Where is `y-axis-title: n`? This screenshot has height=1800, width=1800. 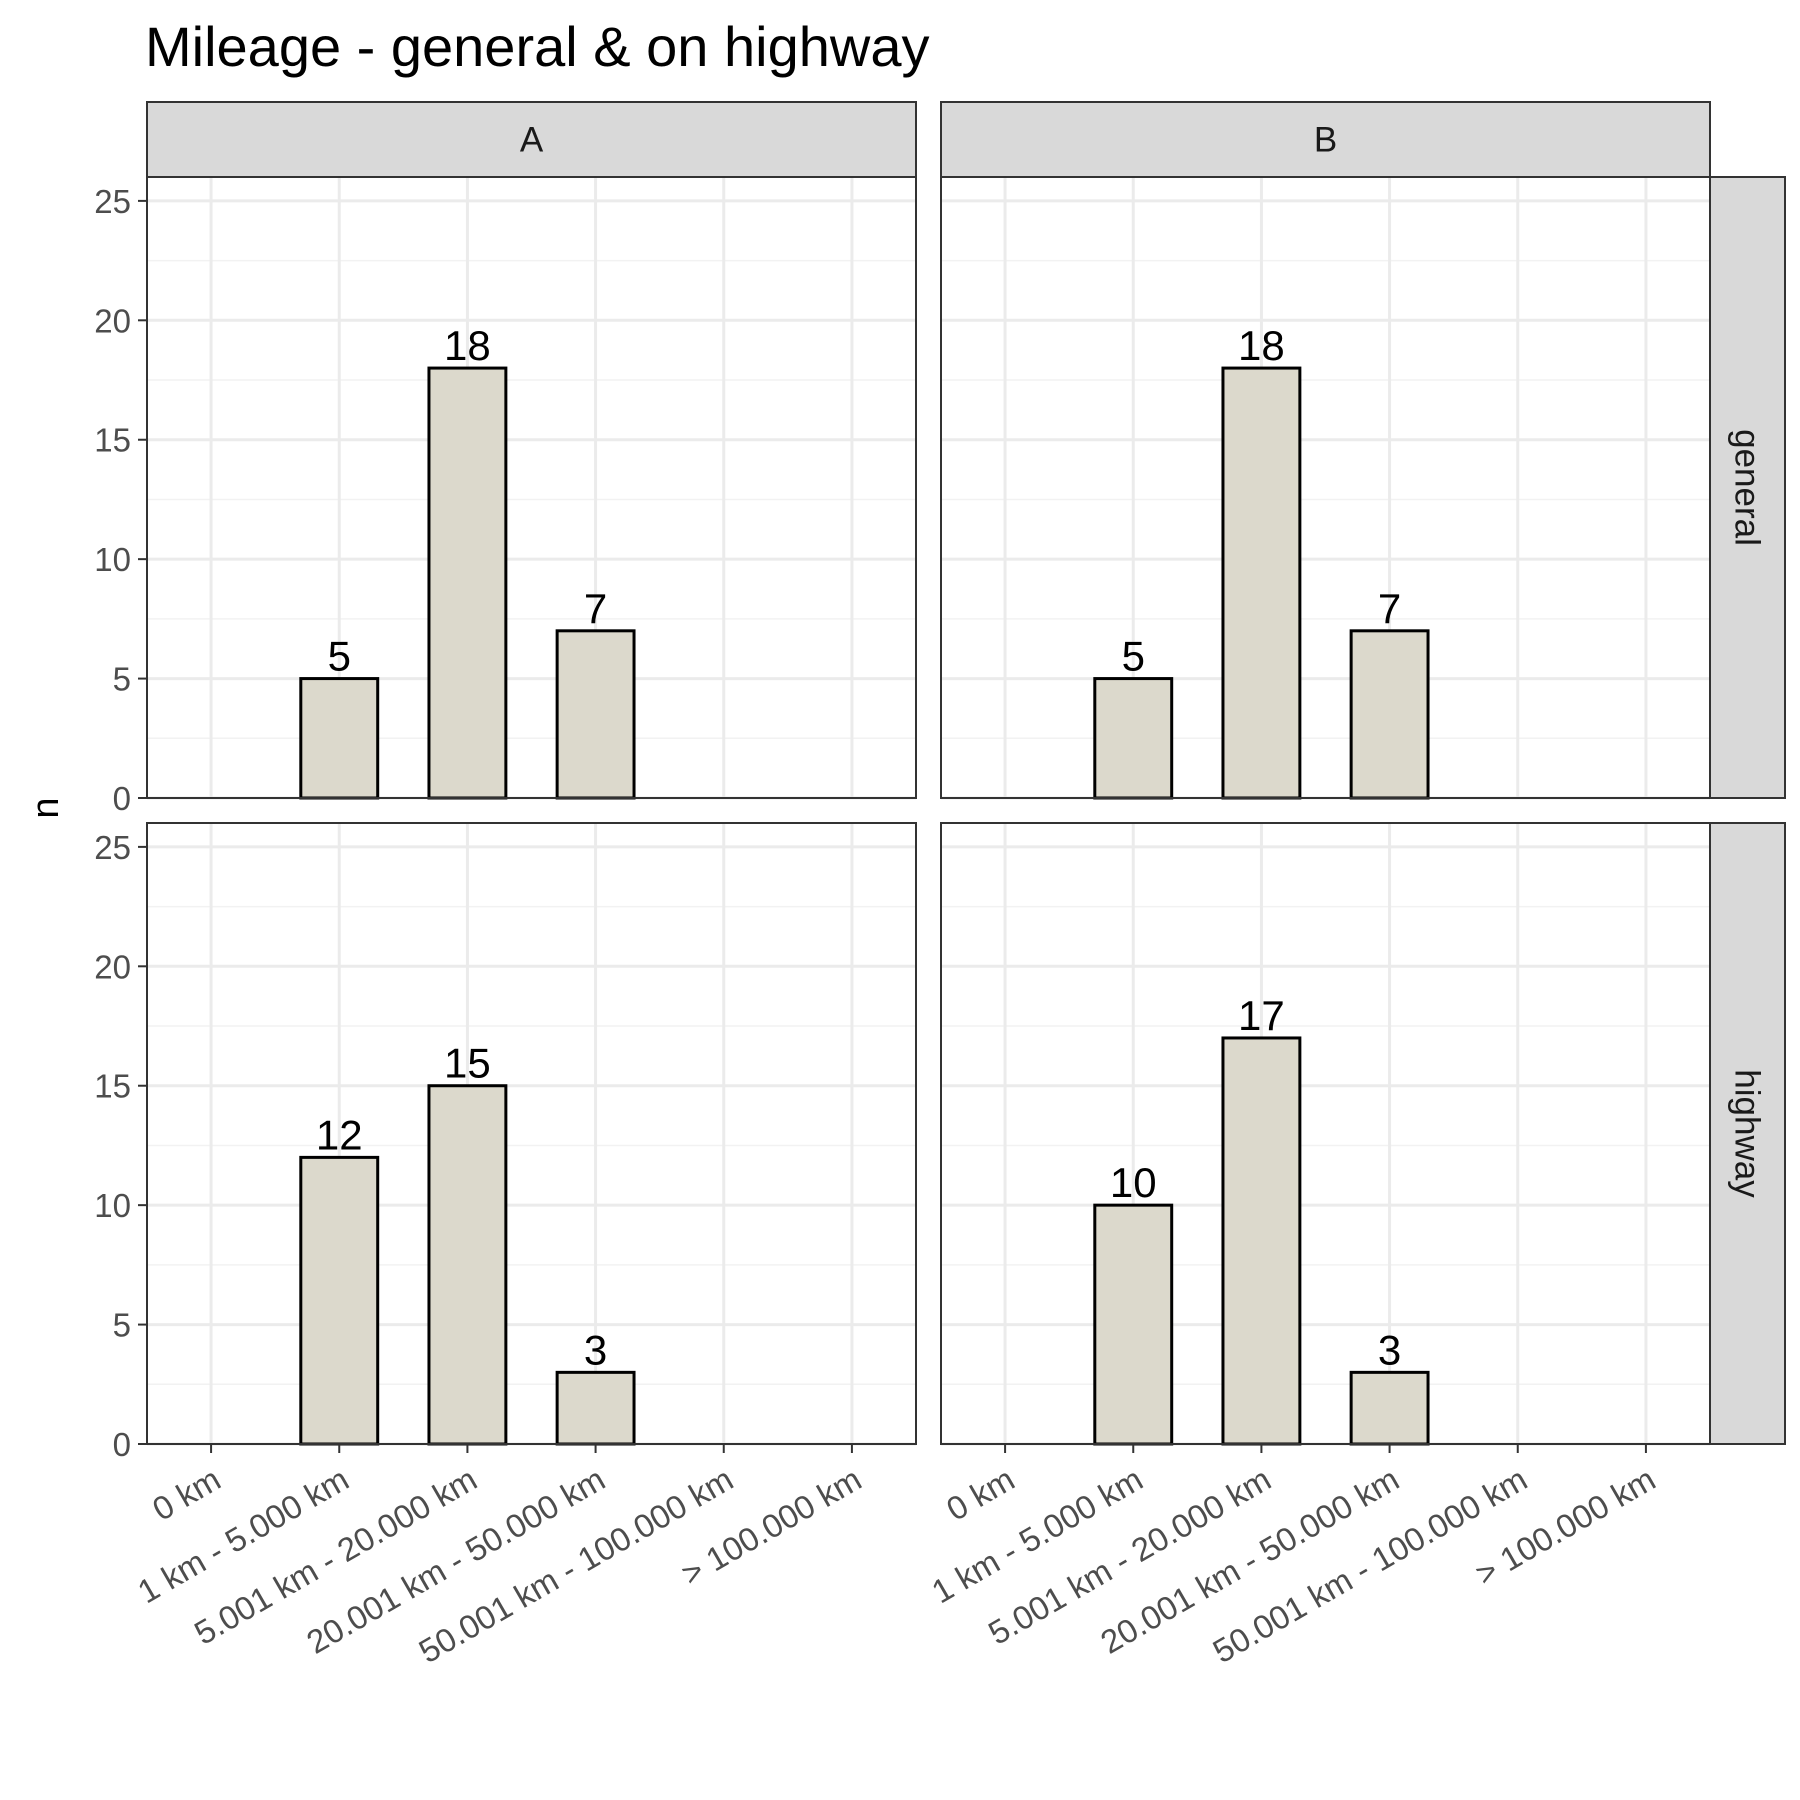 y-axis-title: n is located at coordinates (46, 807).